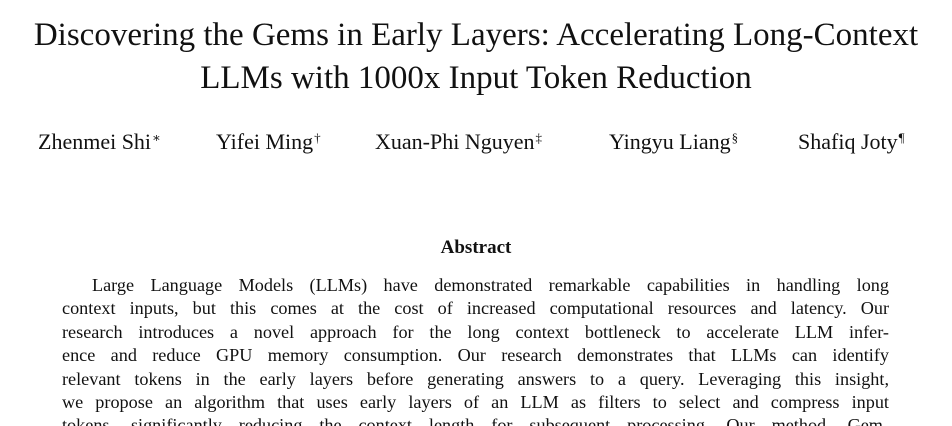 Image resolution: width=952 pixels, height=426 pixels. Describe the element at coordinates (848, 141) in the screenshot. I see `author-name: Shafiq Joty` at that location.